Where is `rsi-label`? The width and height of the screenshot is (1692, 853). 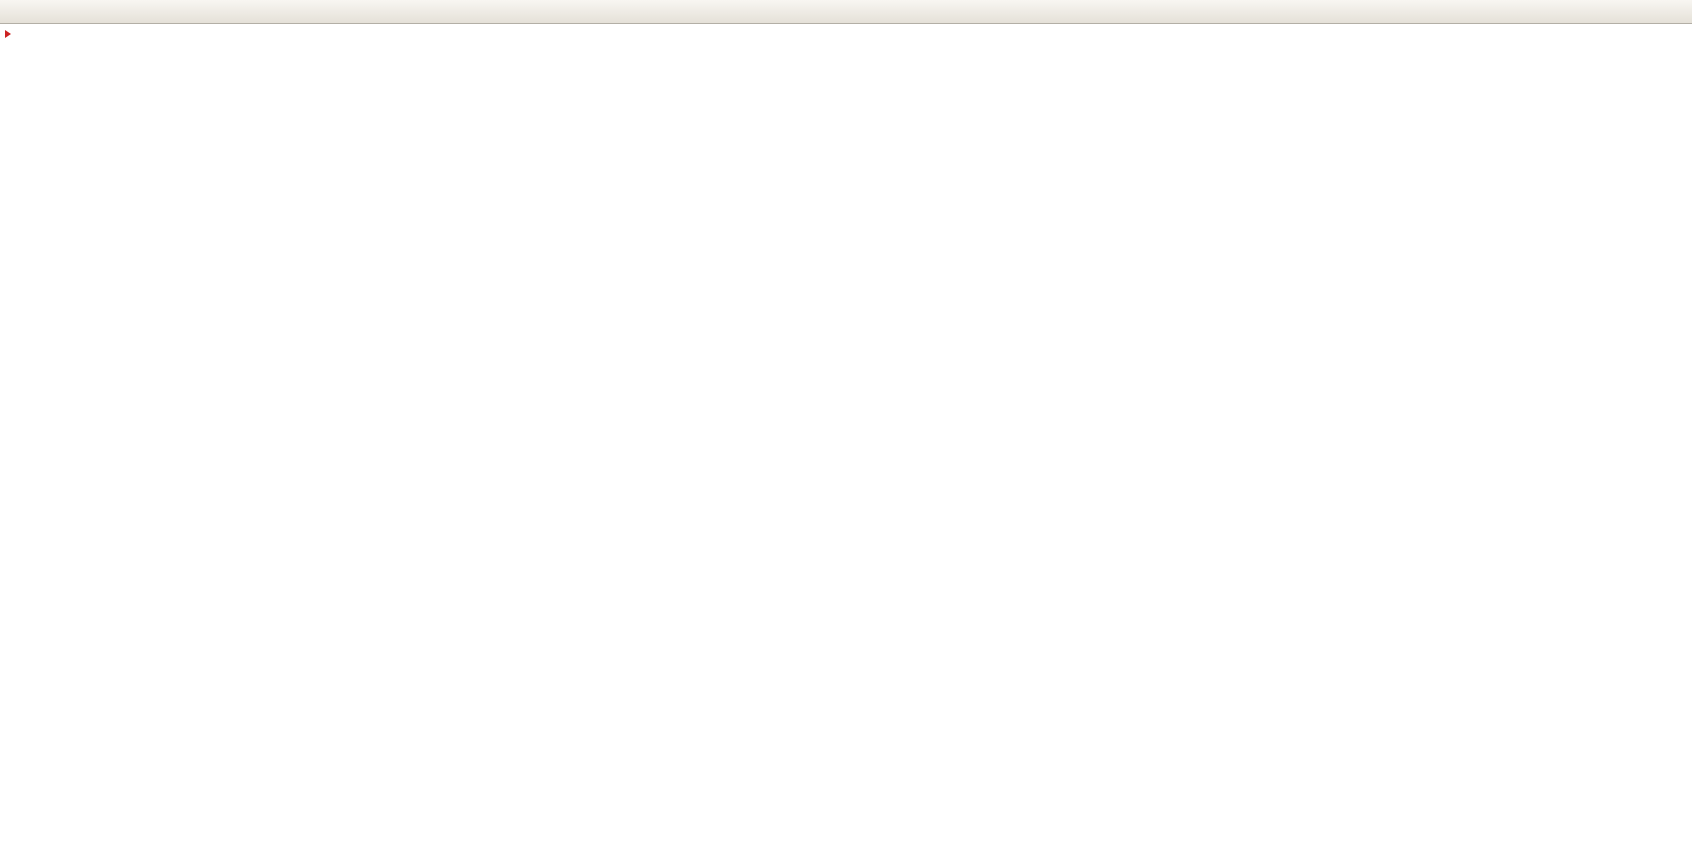
rsi-label is located at coordinates (10, 744).